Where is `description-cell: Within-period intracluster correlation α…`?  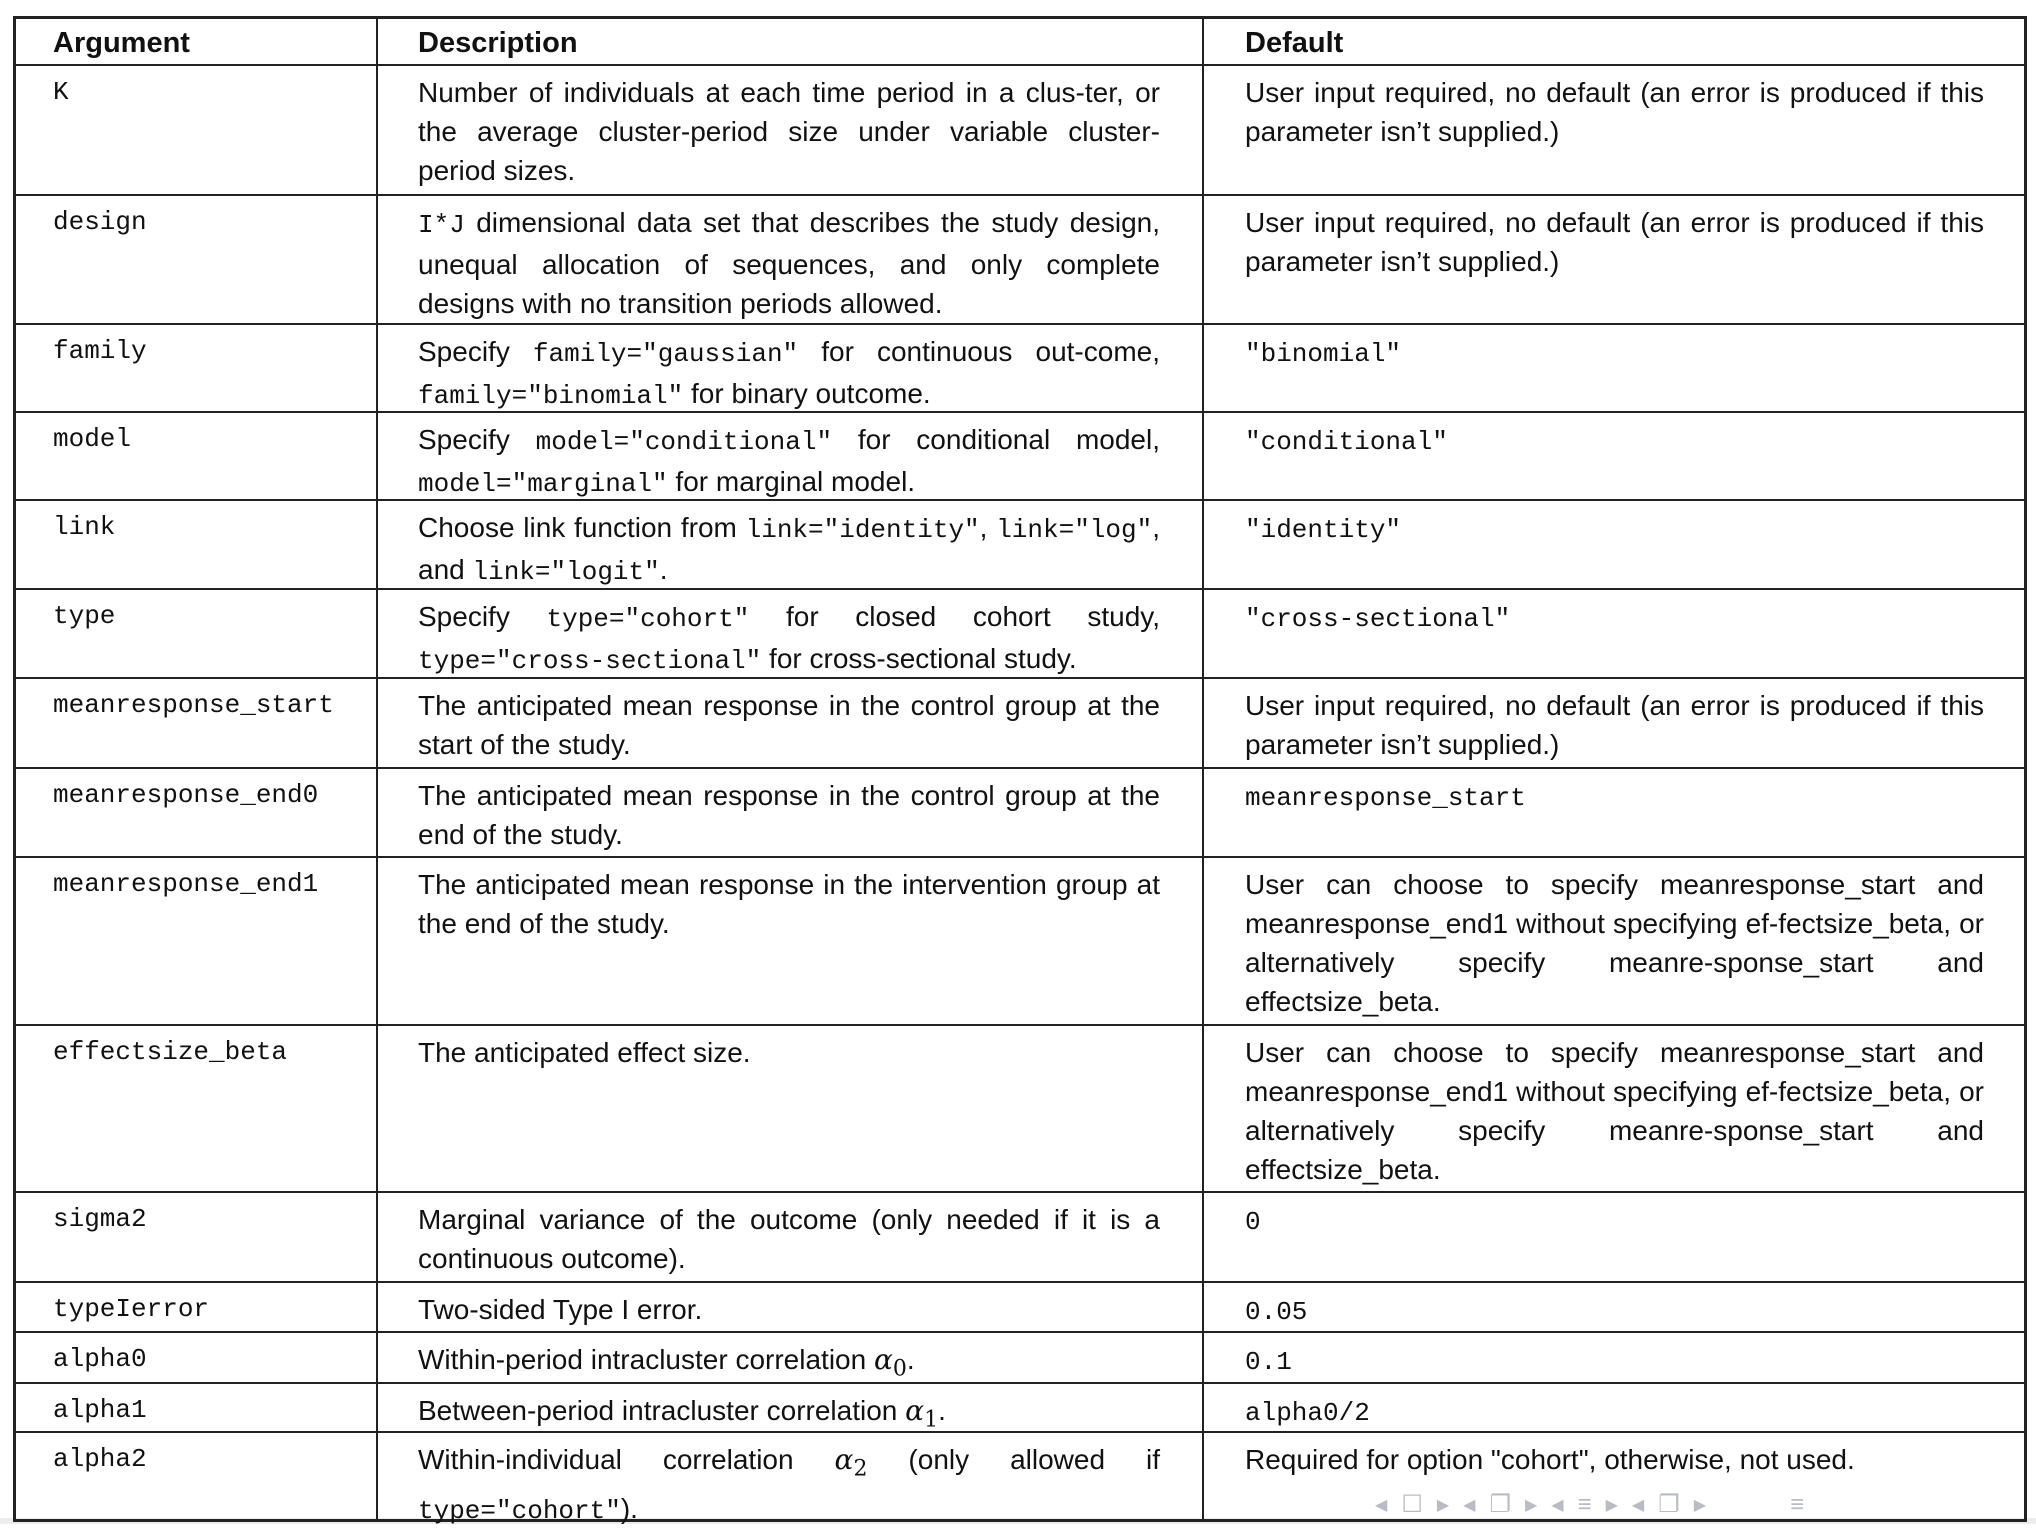
description-cell: Within-period intracluster correlation α… is located at coordinates (791, 1357).